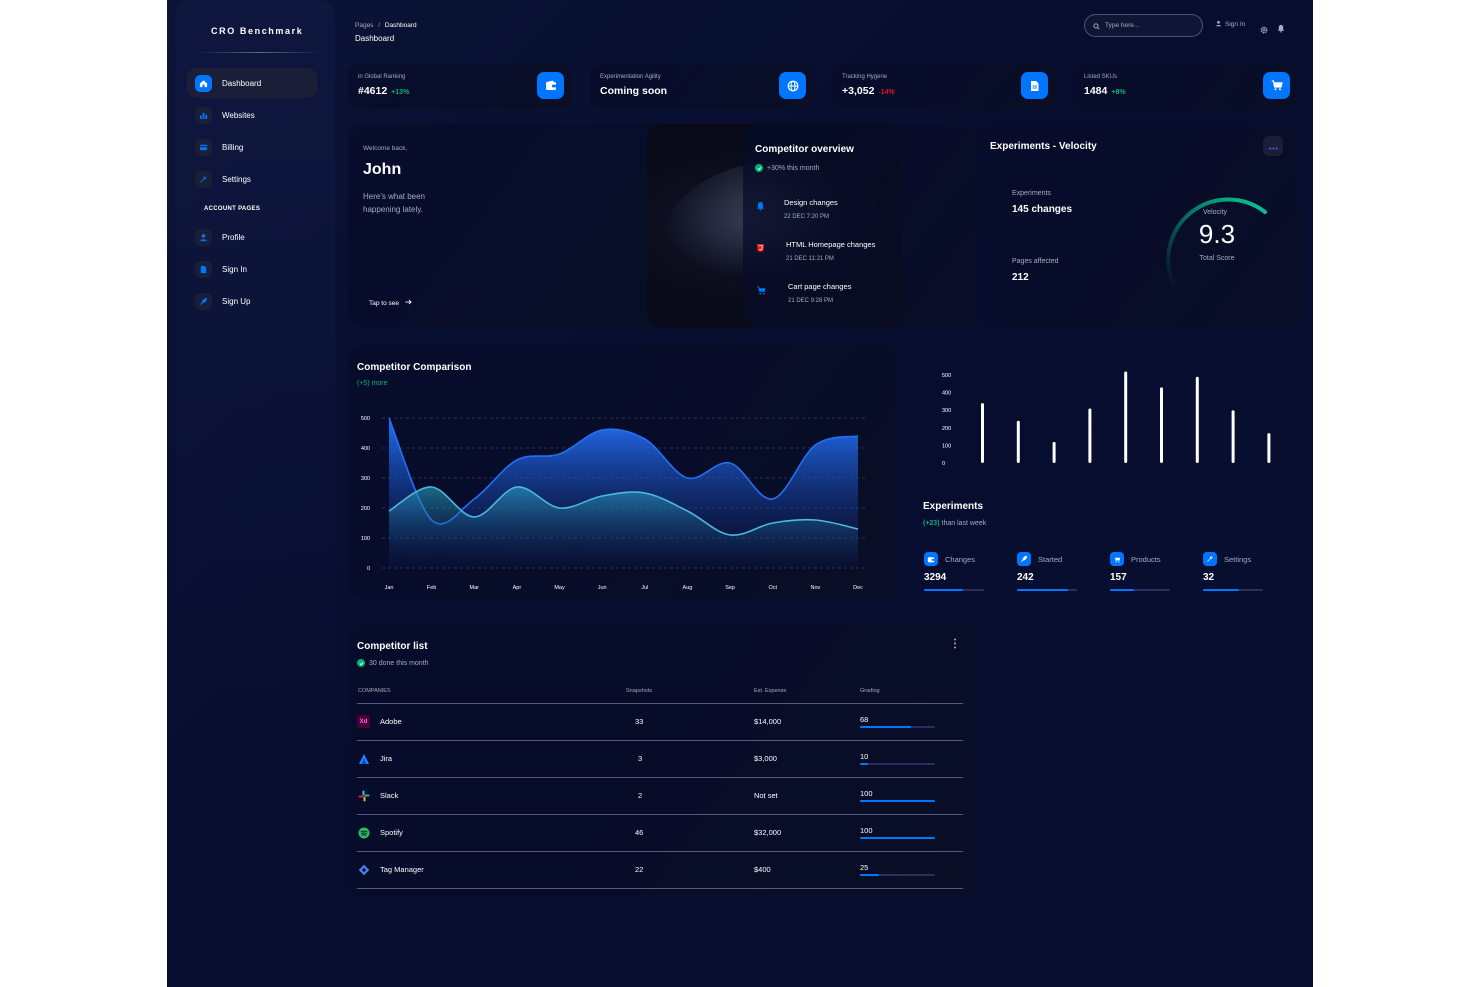  What do you see at coordinates (660, 703) in the screenshot?
I see `table-header-divider` at bounding box center [660, 703].